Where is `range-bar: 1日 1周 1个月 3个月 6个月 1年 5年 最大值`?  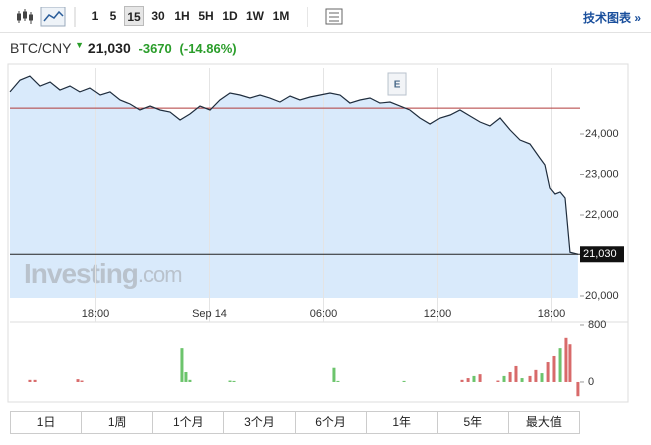 range-bar: 1日 1周 1个月 3个月 6个月 1年 5年 最大值 is located at coordinates (295, 422).